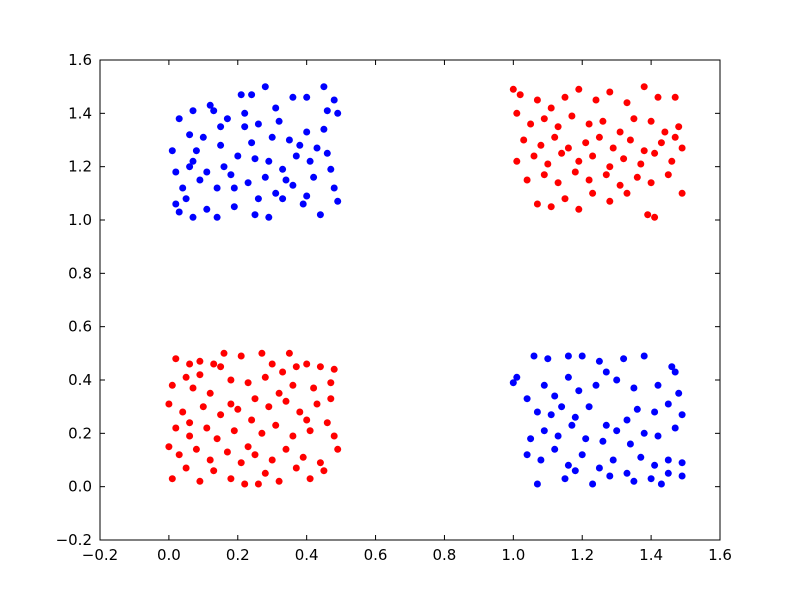 This screenshot has width=800, height=600. I want to click on x-tick-label: 1.6, so click(720, 555).